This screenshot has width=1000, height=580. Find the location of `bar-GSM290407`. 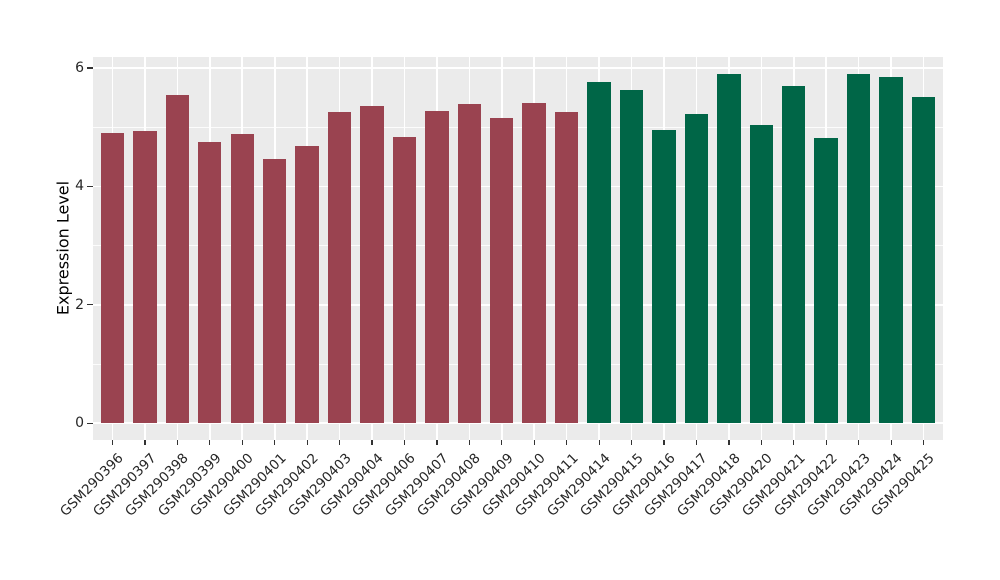

bar-GSM290407 is located at coordinates (437, 266).